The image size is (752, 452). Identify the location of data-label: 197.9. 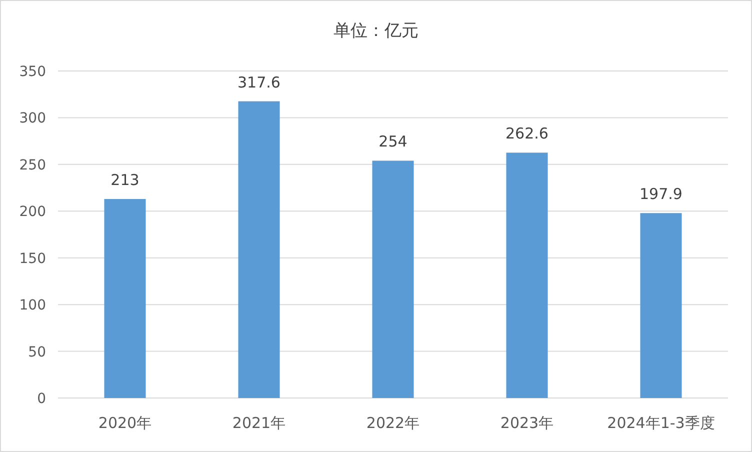
(661, 194).